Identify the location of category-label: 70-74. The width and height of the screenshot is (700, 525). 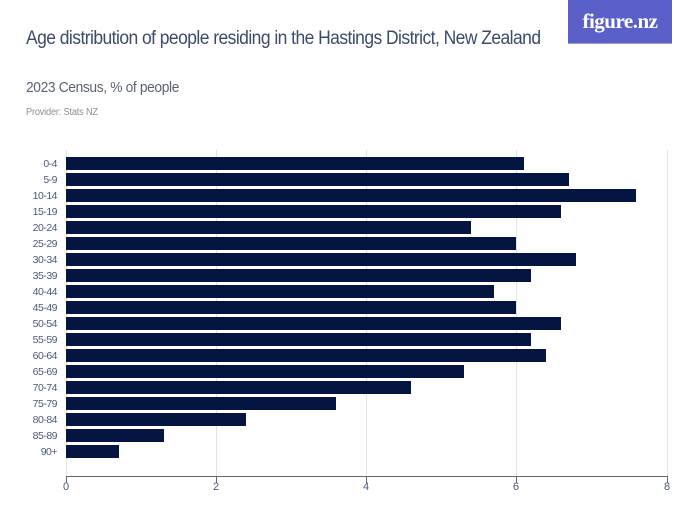
(45, 387).